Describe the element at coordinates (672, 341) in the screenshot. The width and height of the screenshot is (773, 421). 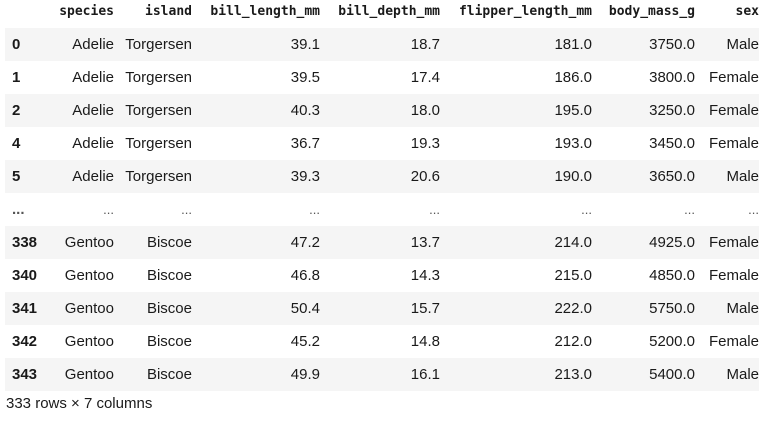
I see `cell-body-mass: 5200.0` at that location.